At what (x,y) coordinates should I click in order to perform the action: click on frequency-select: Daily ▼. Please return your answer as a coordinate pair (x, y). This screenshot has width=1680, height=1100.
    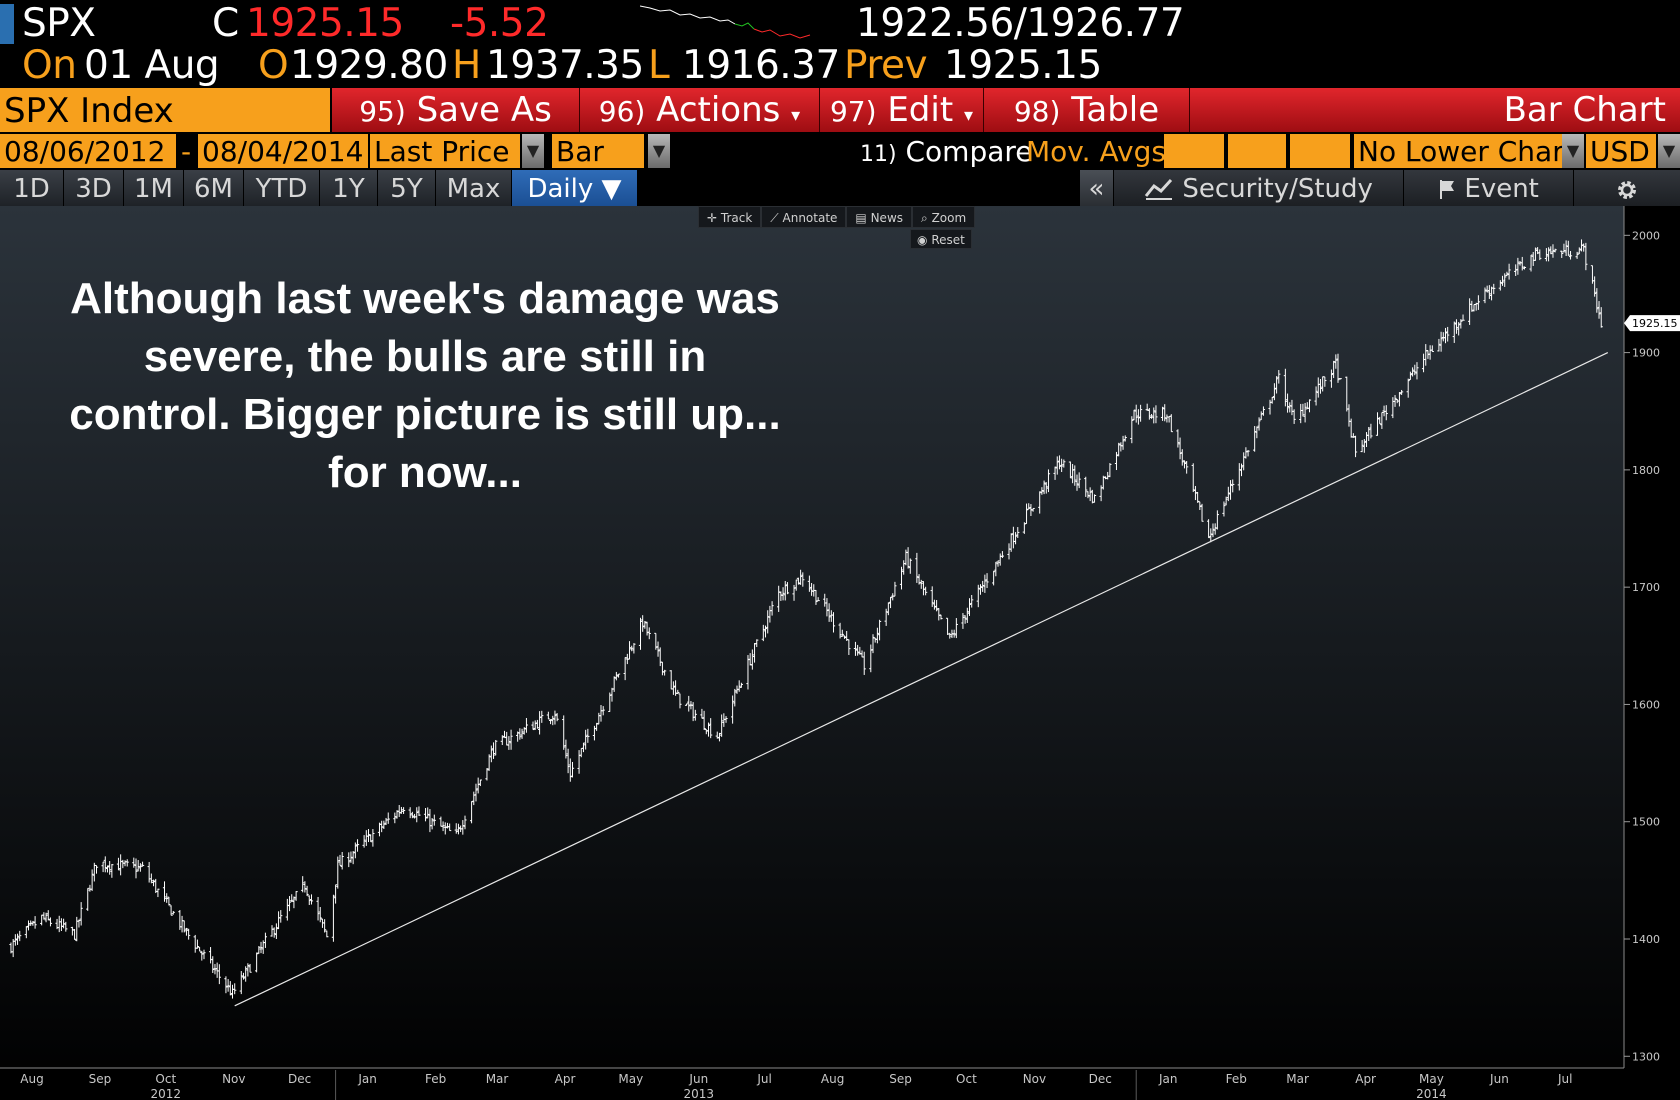
    Looking at the image, I should click on (575, 188).